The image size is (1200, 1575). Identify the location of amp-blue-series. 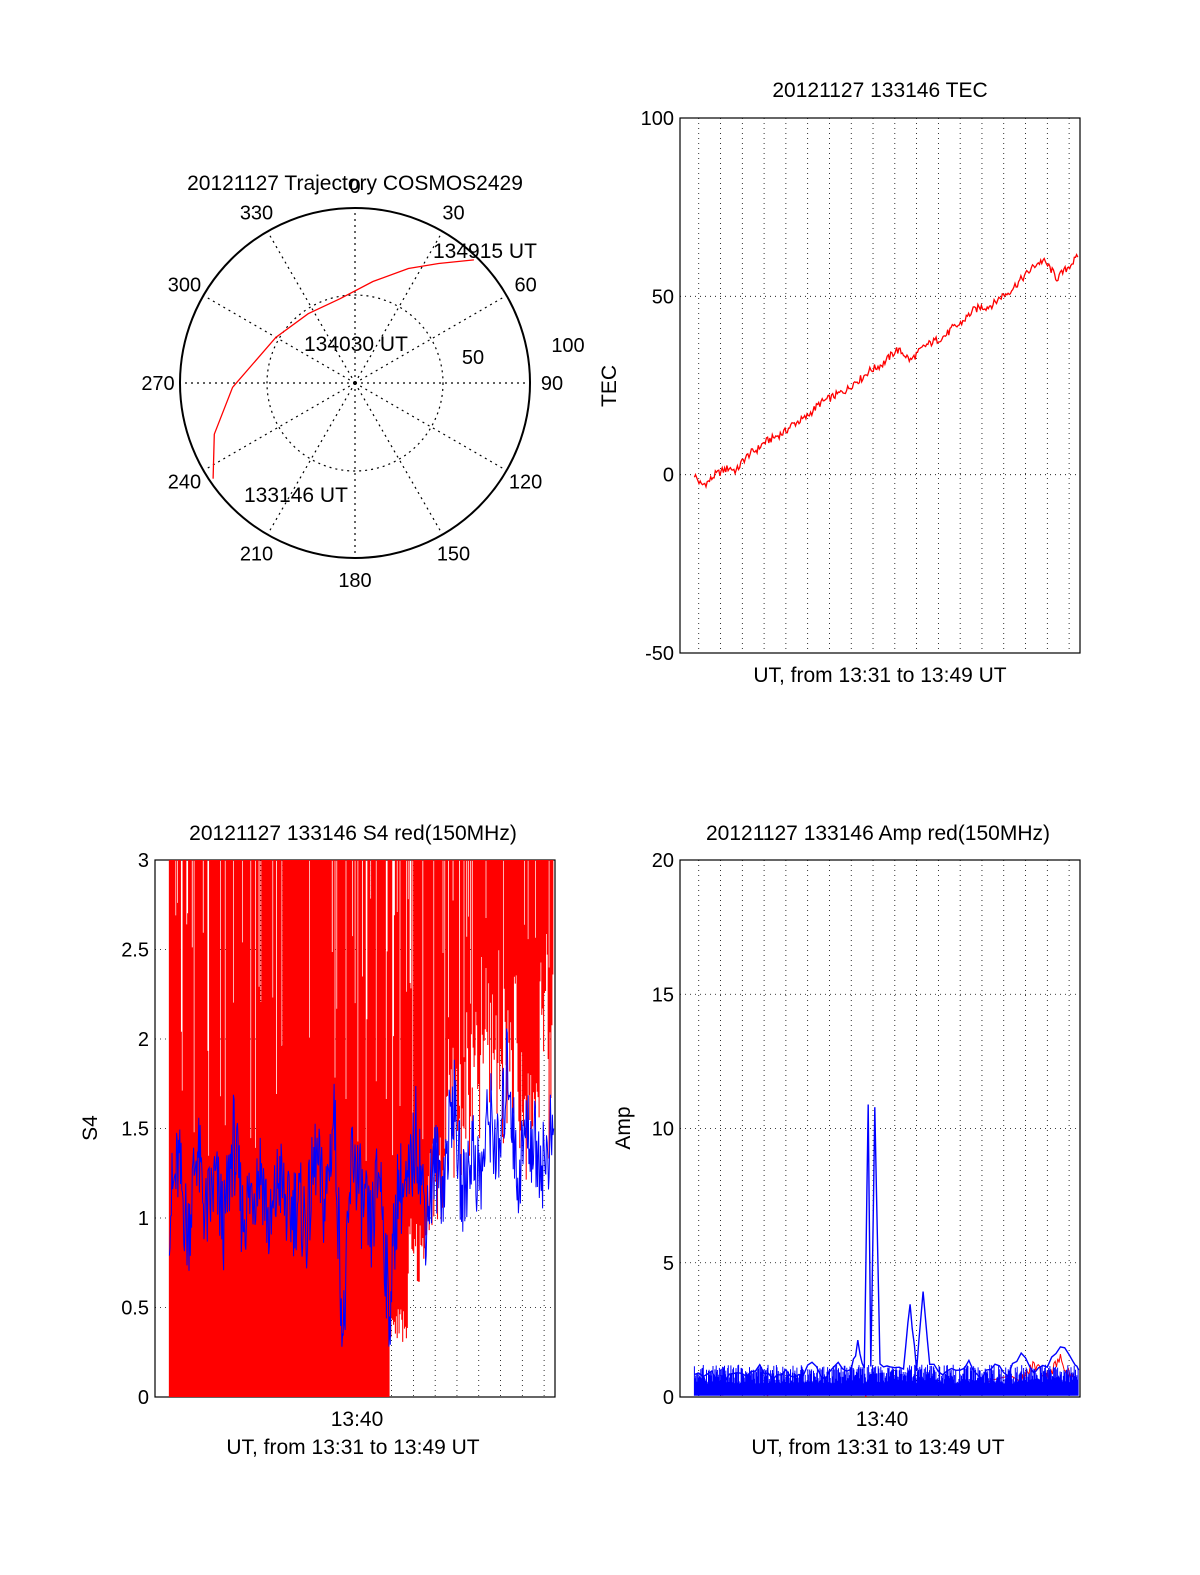
(887, 1244).